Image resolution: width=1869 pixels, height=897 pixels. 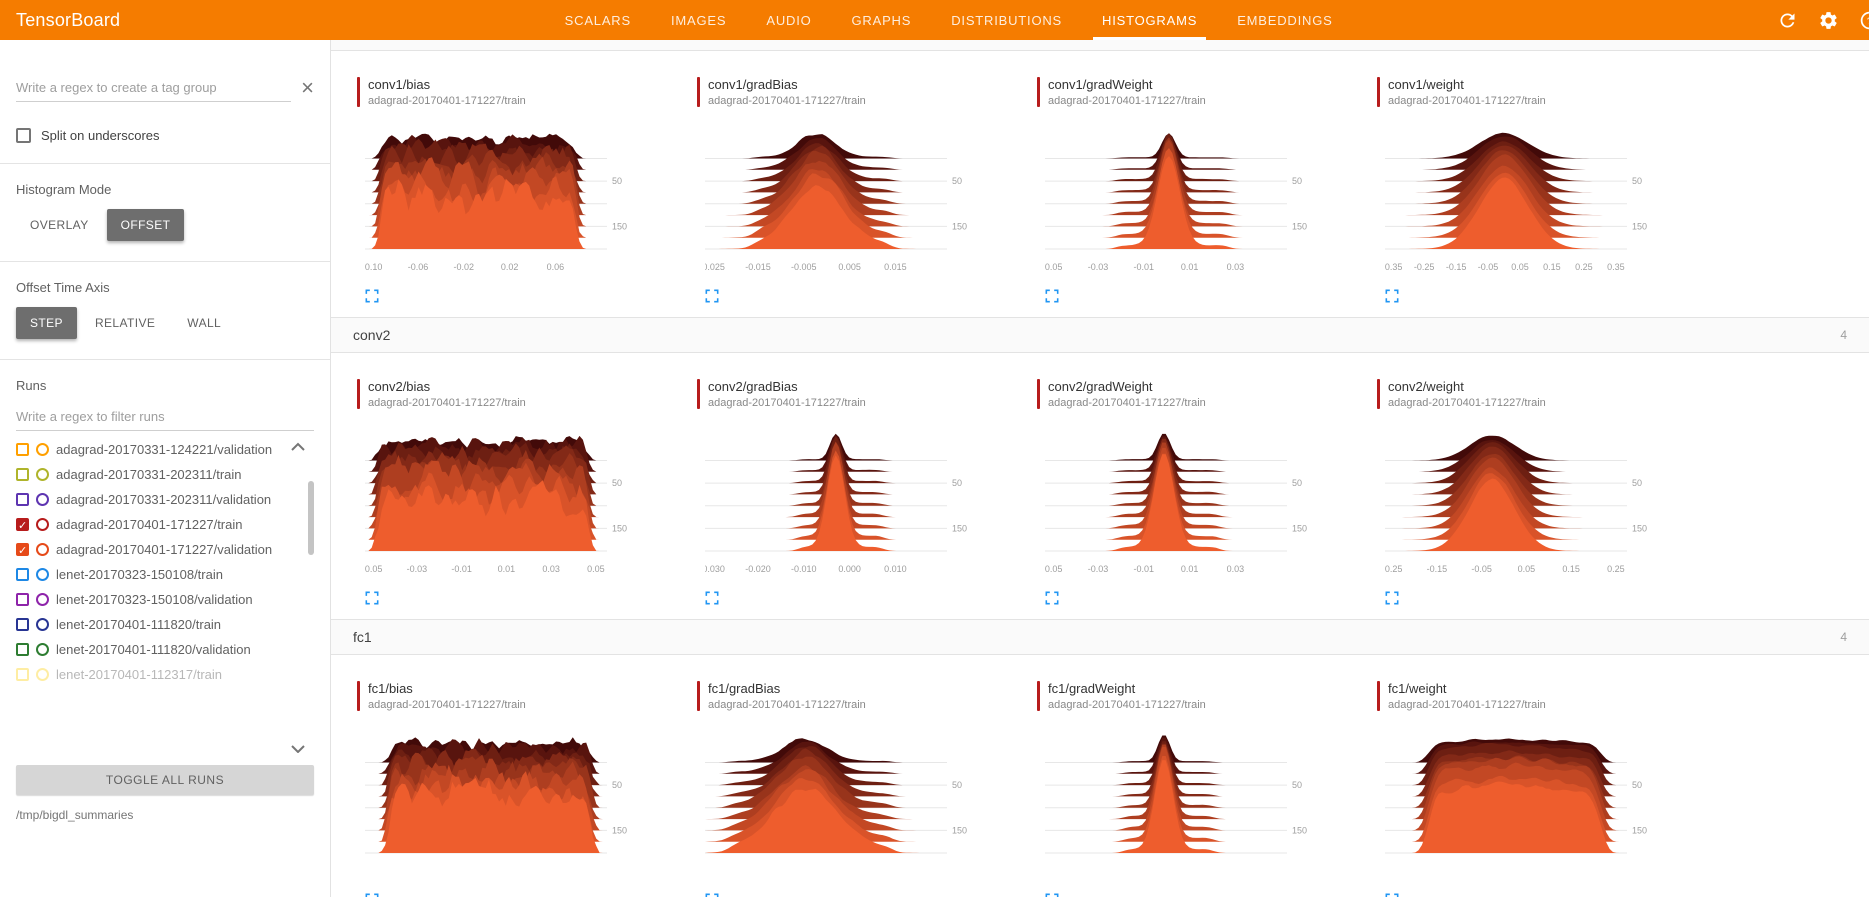 What do you see at coordinates (147, 574) in the screenshot?
I see `run-item: lenet-20170323-150108/train` at bounding box center [147, 574].